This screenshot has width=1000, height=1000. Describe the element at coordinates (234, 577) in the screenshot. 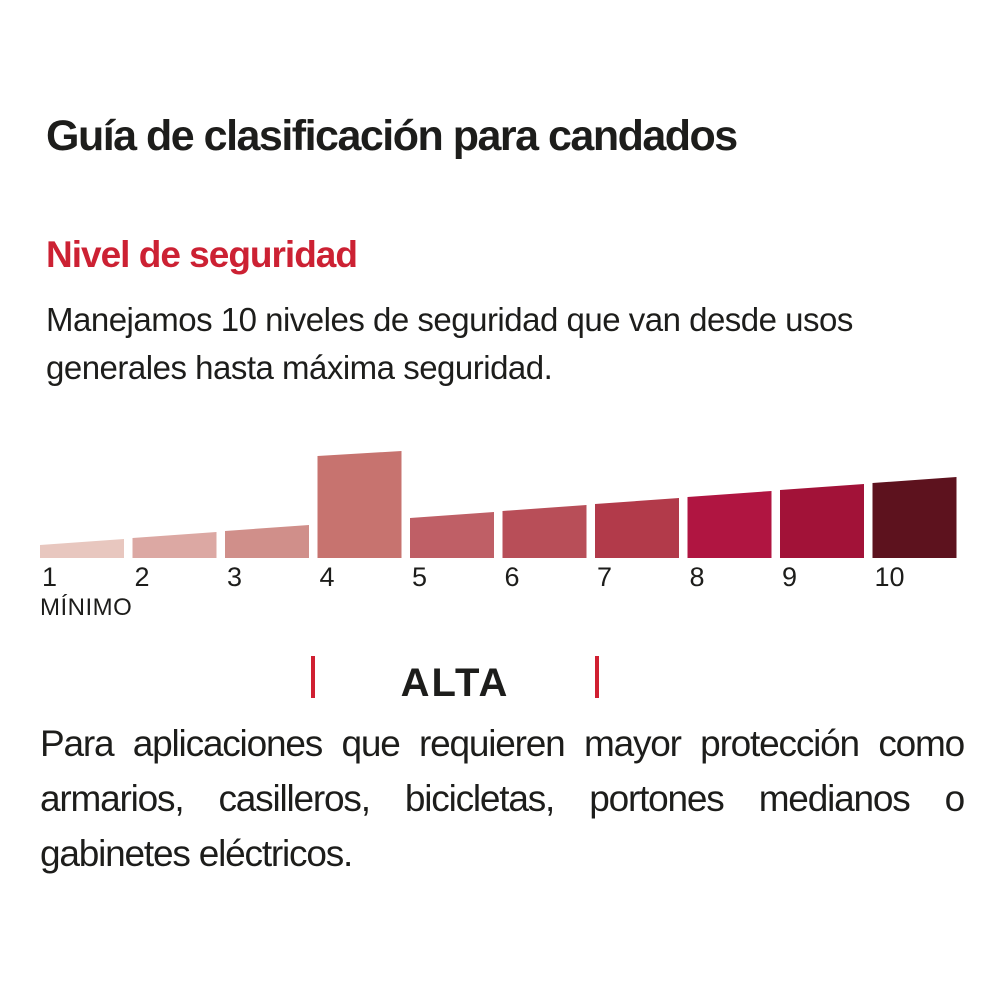

I see `bar-tick-label-3: 3` at that location.